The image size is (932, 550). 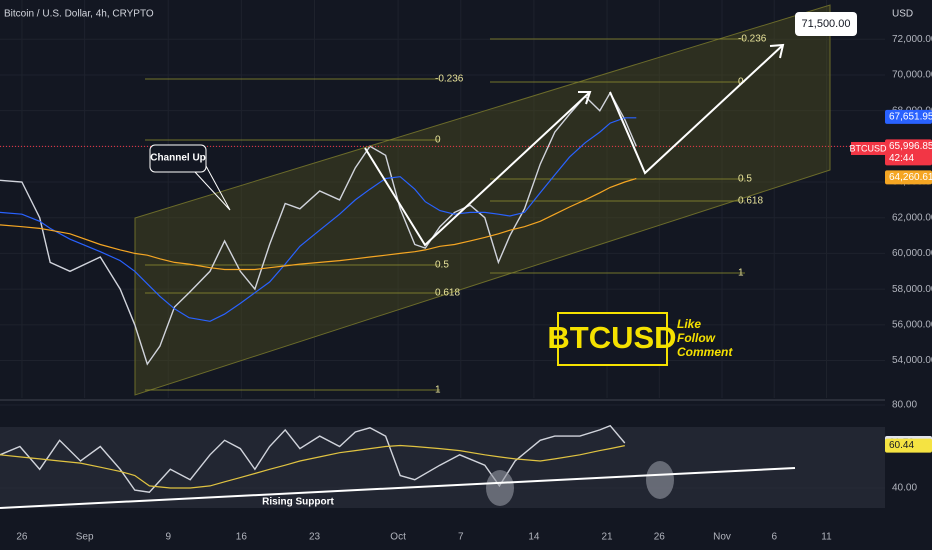 I want to click on y-tick-label: 56,000.00, so click(x=912, y=324).